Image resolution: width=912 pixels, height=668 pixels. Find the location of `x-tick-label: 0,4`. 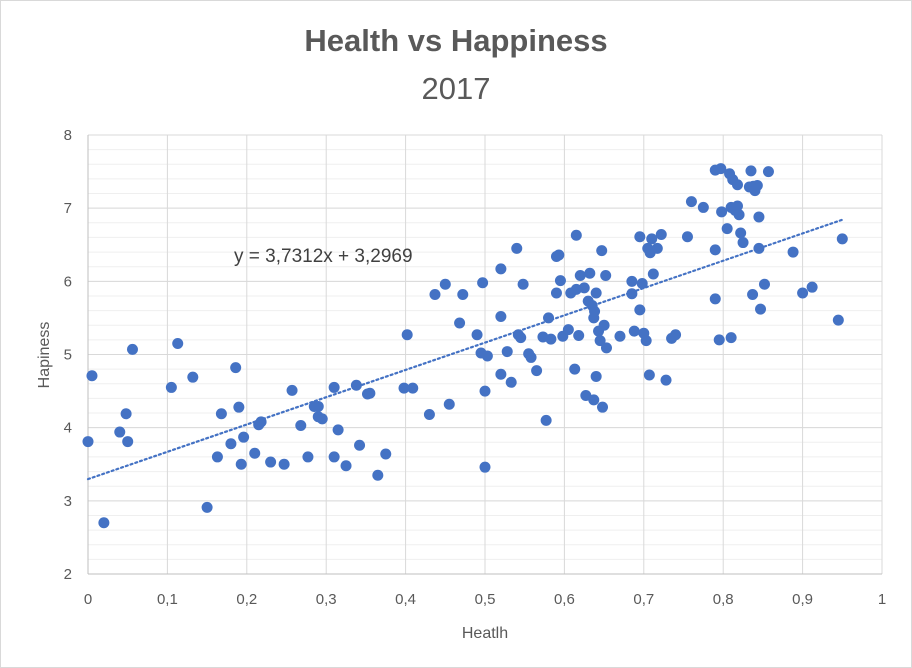

x-tick-label: 0,4 is located at coordinates (405, 599).